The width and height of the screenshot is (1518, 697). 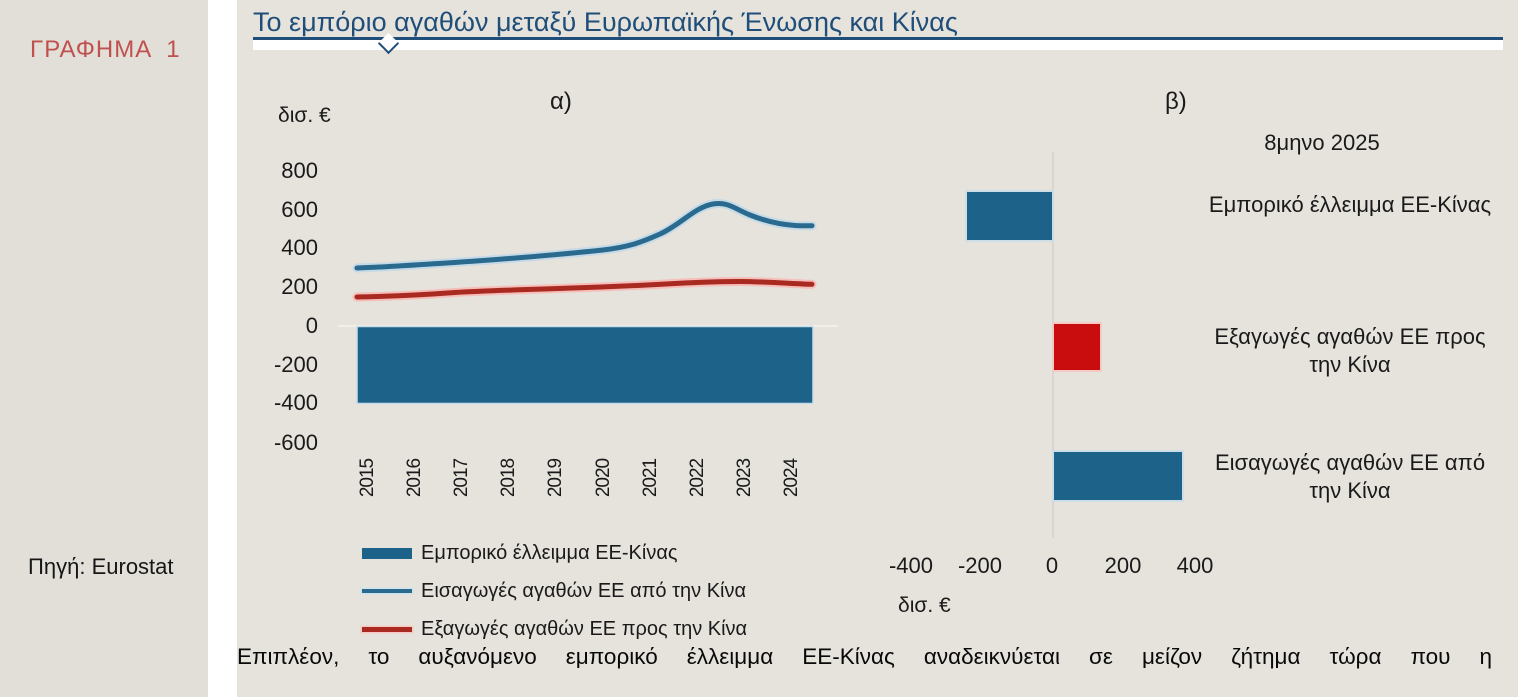 I want to click on panel-a-plot, so click(x=588, y=302).